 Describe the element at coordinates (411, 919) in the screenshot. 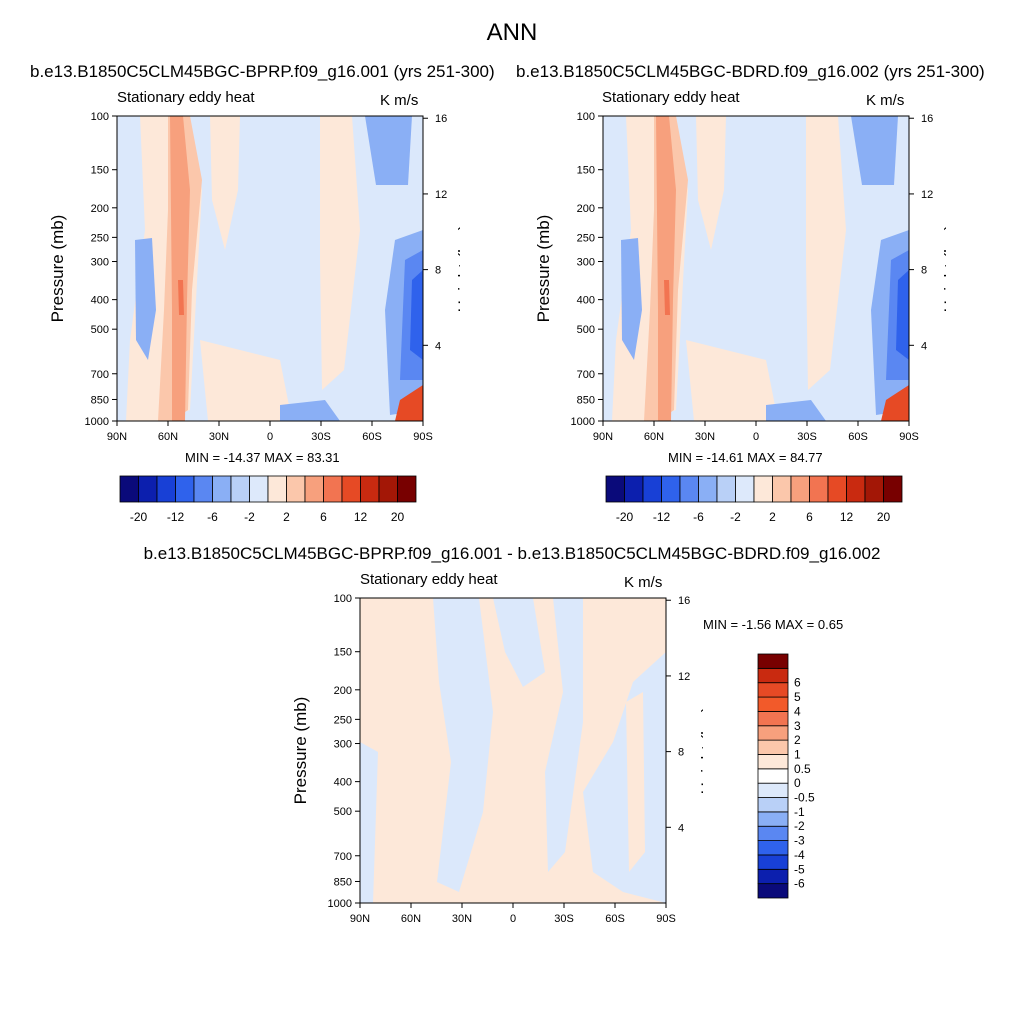

I see `panel-c-lat-tick-label: 60N` at that location.